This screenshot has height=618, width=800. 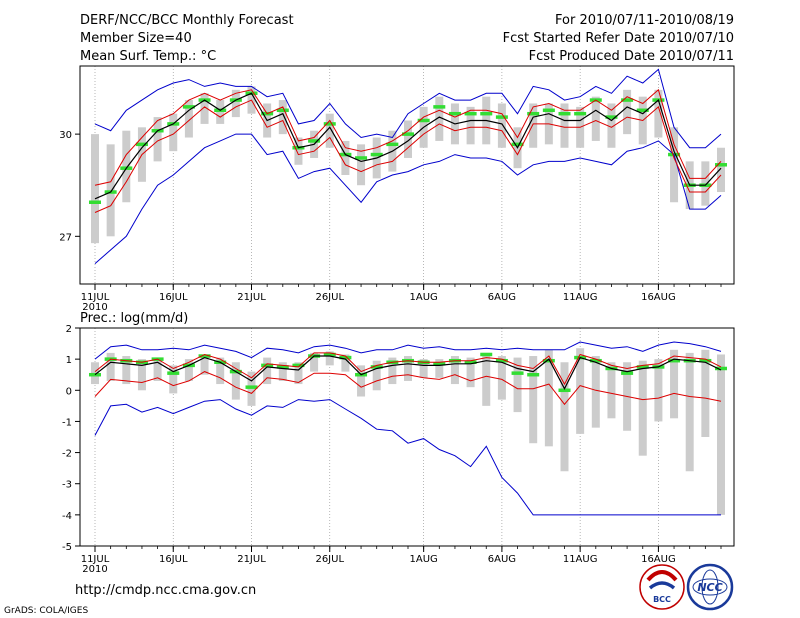 I want to click on x-tick-label: 1AUG, so click(x=424, y=559).